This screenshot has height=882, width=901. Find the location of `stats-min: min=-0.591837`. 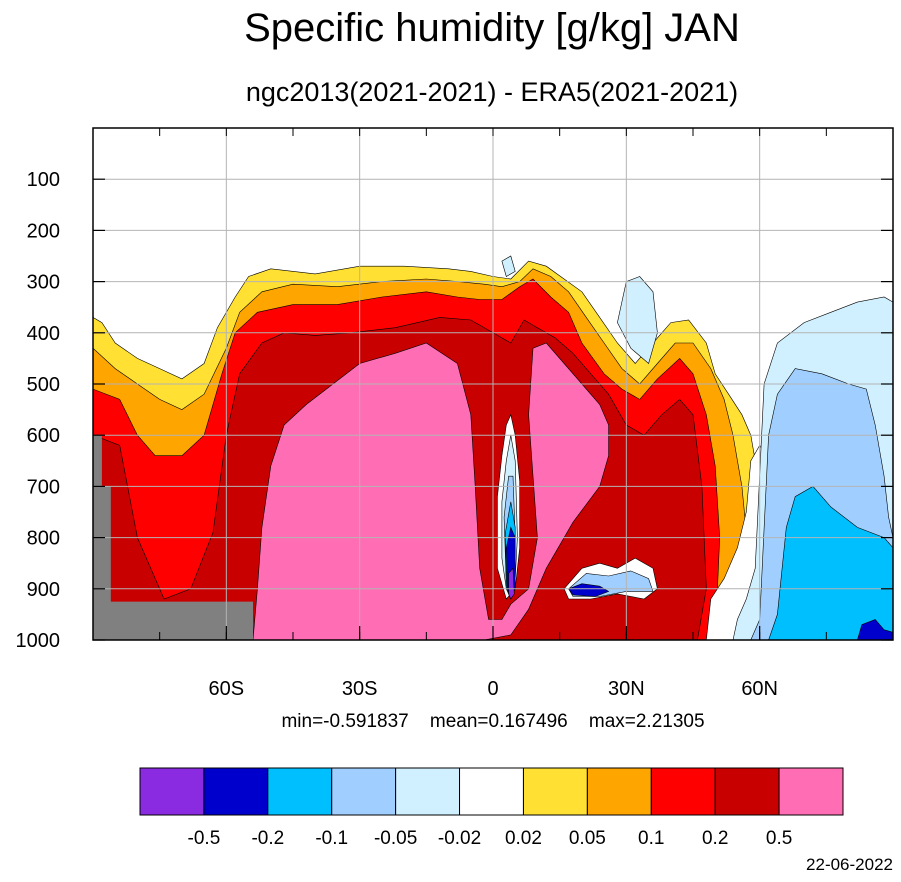

stats-min: min=-0.591837 is located at coordinates (345, 721).